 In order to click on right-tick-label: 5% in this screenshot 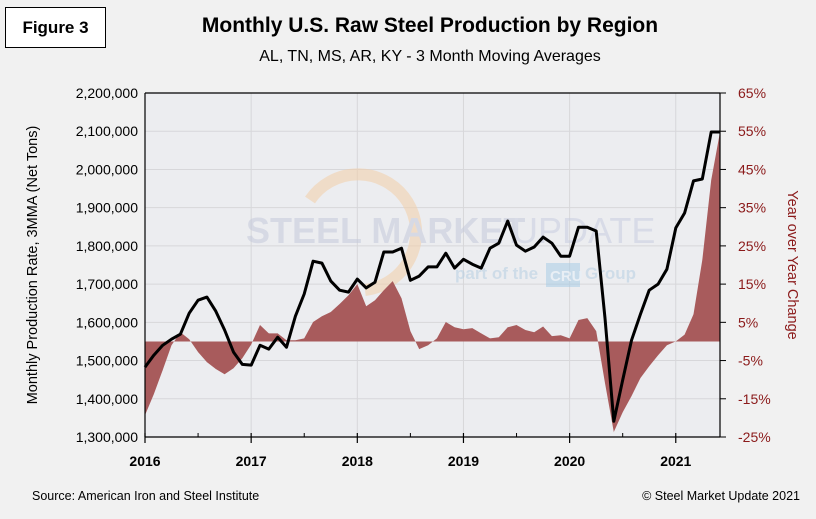, I will do `click(748, 322)`.